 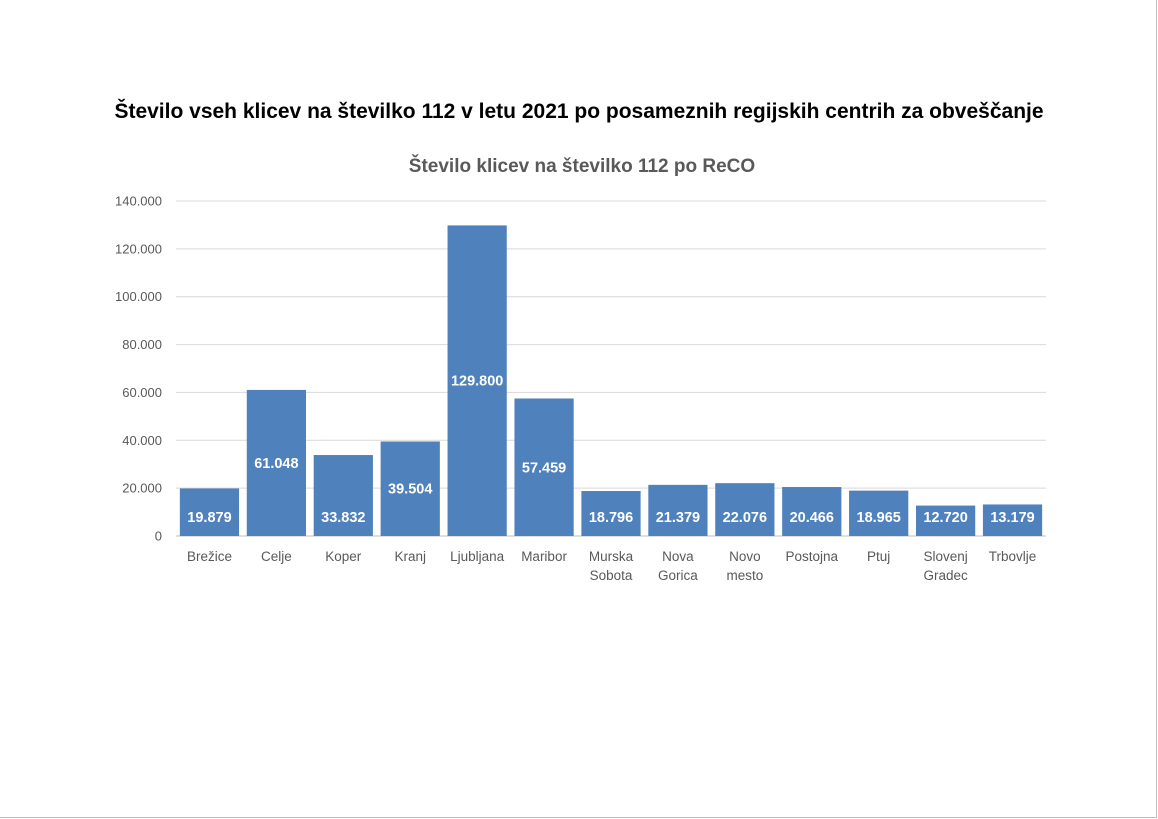 I want to click on y-tick-label: 80.000, so click(x=142, y=344).